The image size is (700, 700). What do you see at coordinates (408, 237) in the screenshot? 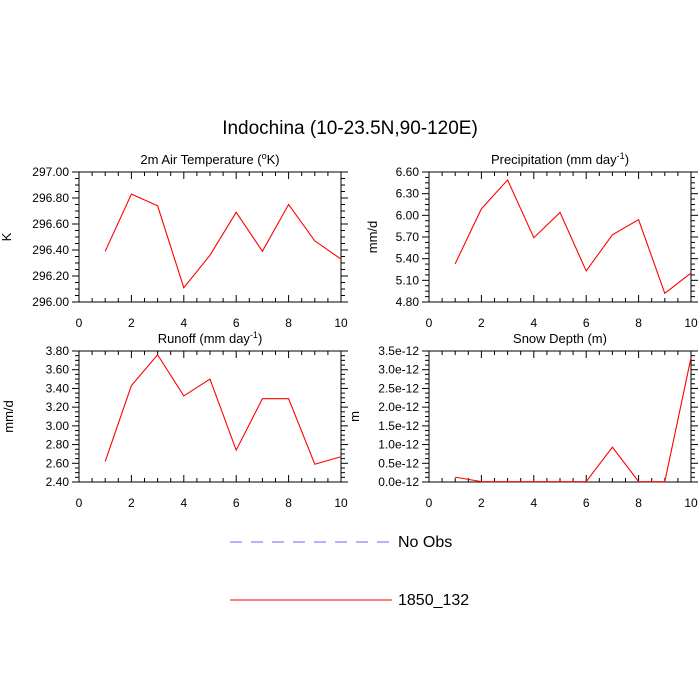
I see `y-tick-label: 5.70` at bounding box center [408, 237].